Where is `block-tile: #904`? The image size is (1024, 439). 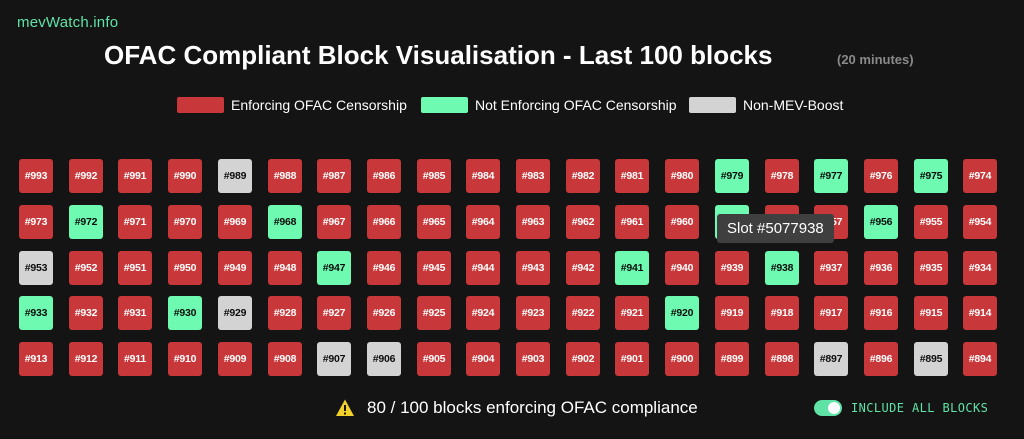
block-tile: #904 is located at coordinates (483, 359).